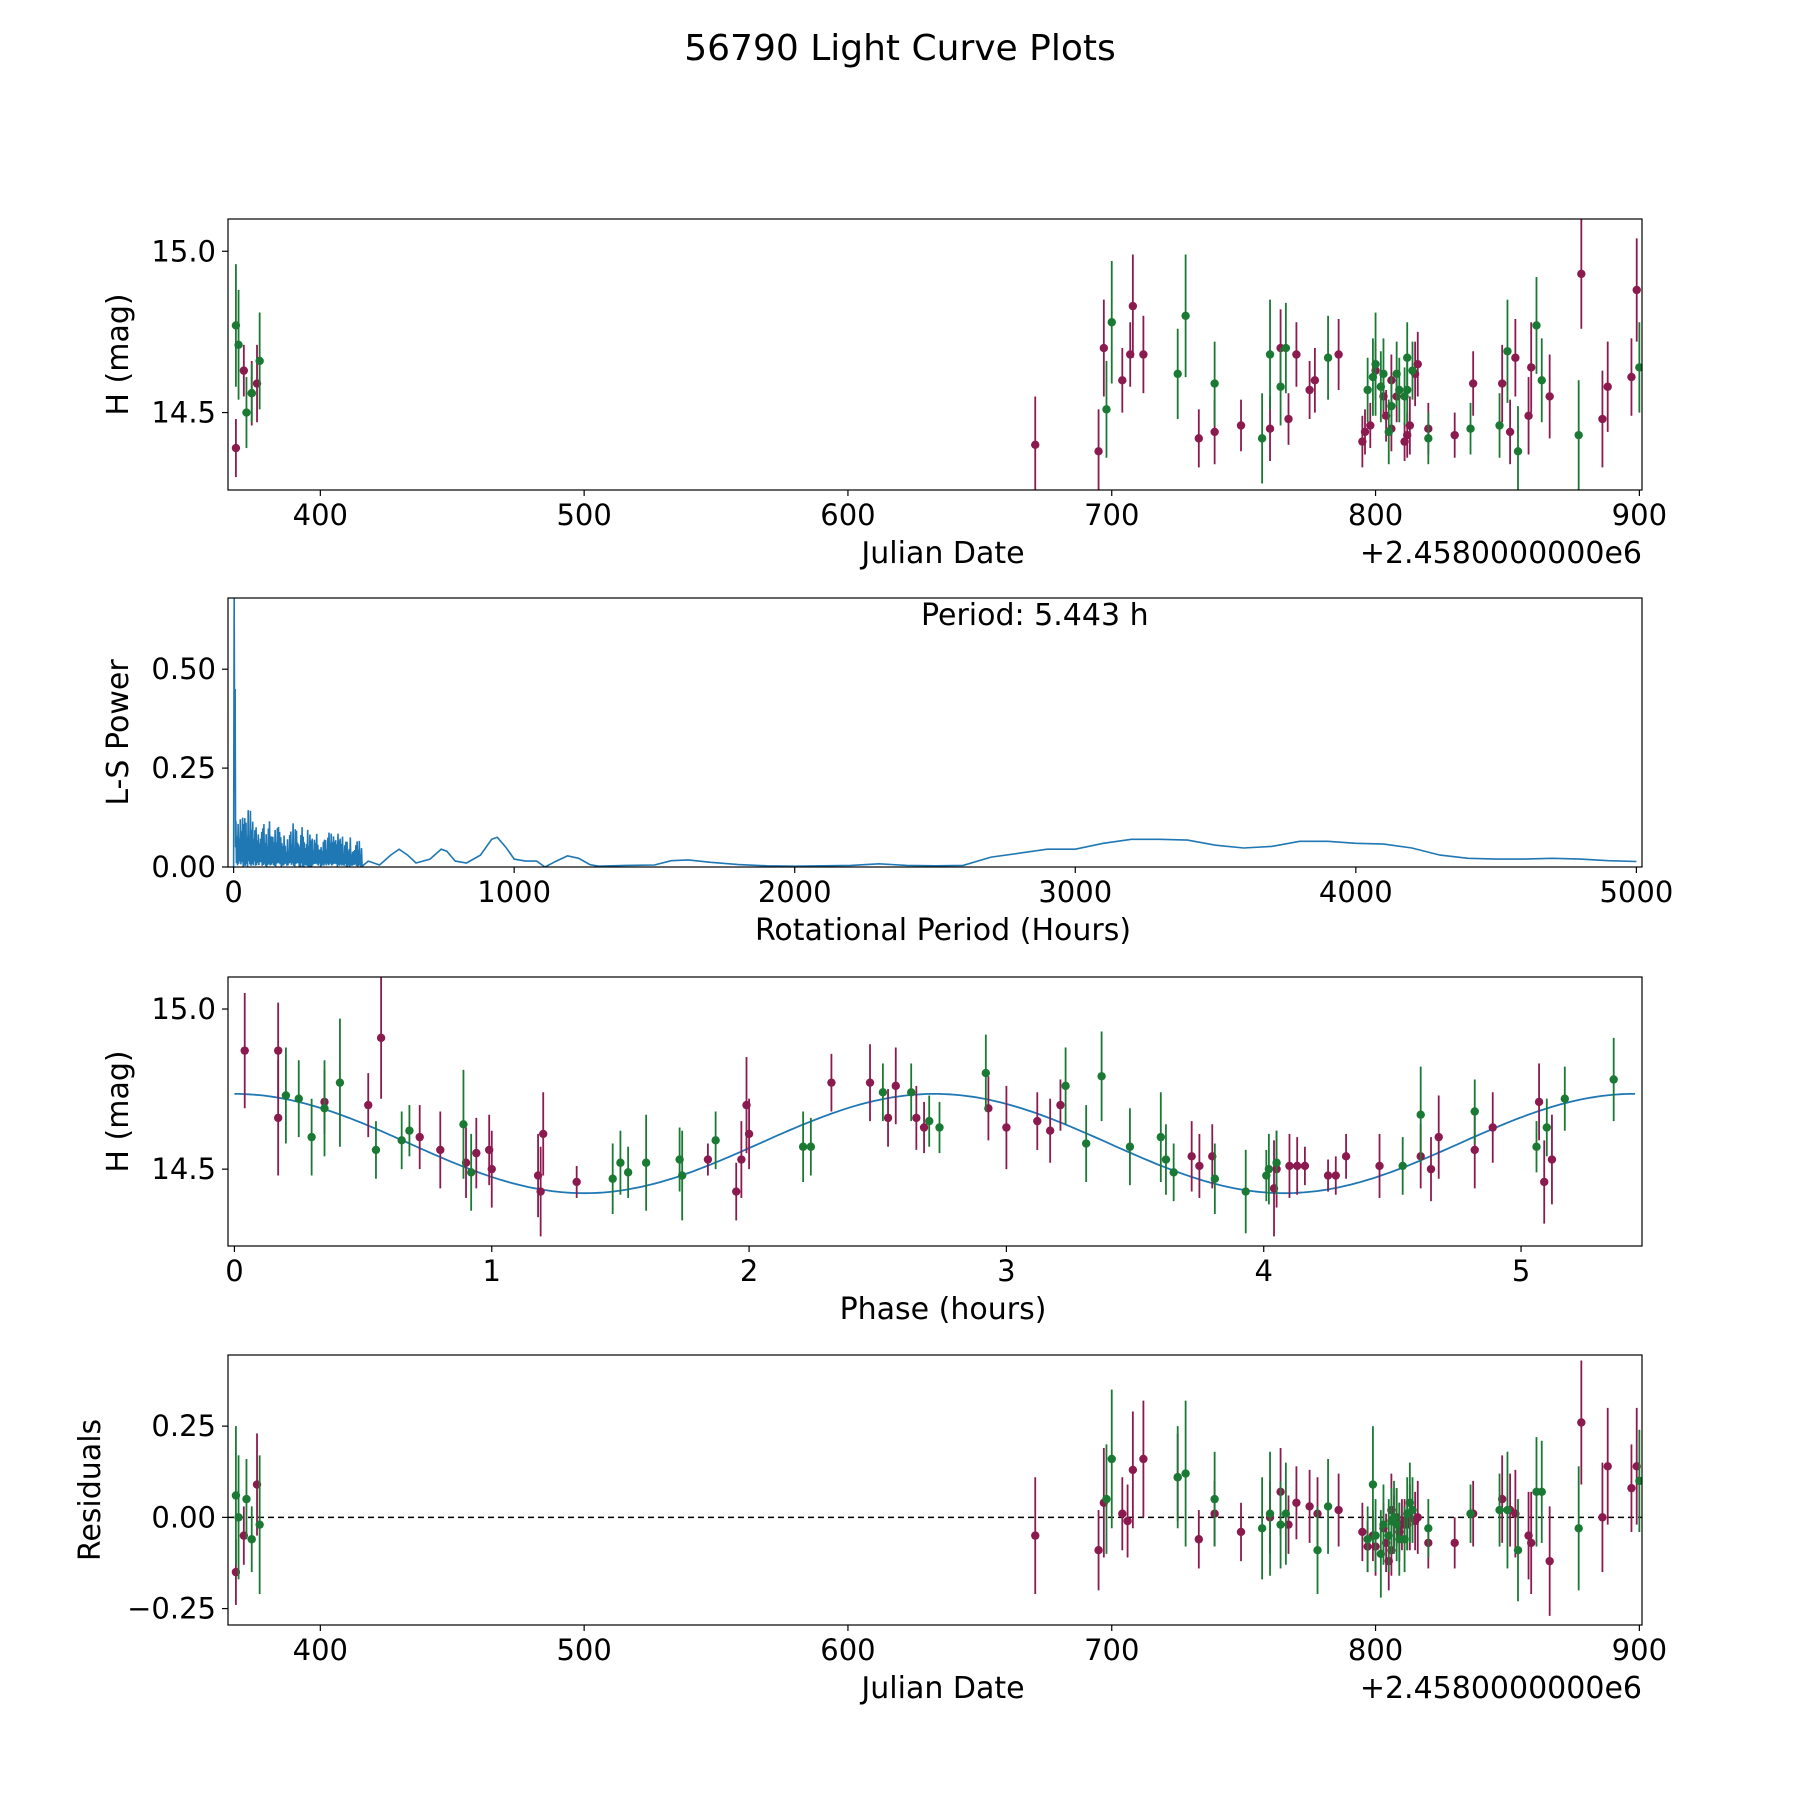 The height and width of the screenshot is (1800, 1800). Describe the element at coordinates (1075, 892) in the screenshot. I see `x-tick-label: 3000` at that location.